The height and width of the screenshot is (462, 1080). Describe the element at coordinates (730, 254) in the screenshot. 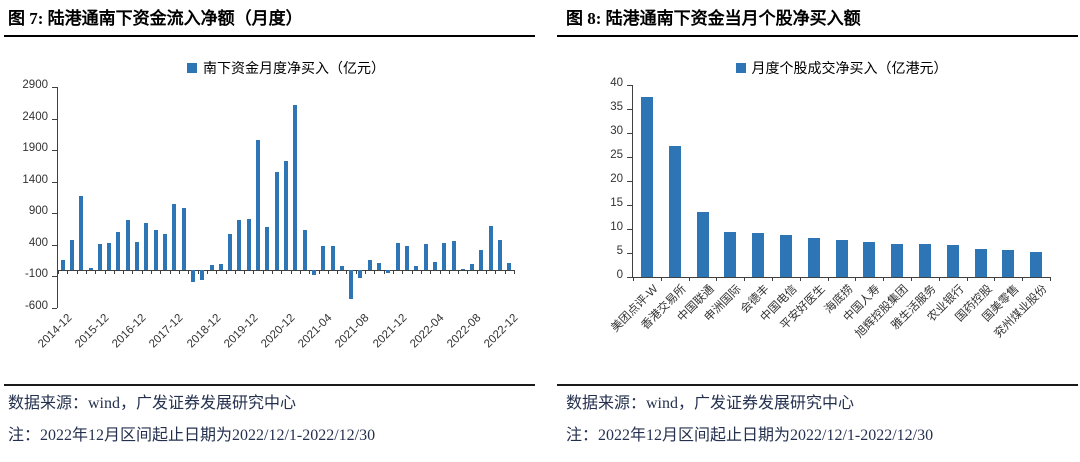

I see `bar-申洲国际` at that location.